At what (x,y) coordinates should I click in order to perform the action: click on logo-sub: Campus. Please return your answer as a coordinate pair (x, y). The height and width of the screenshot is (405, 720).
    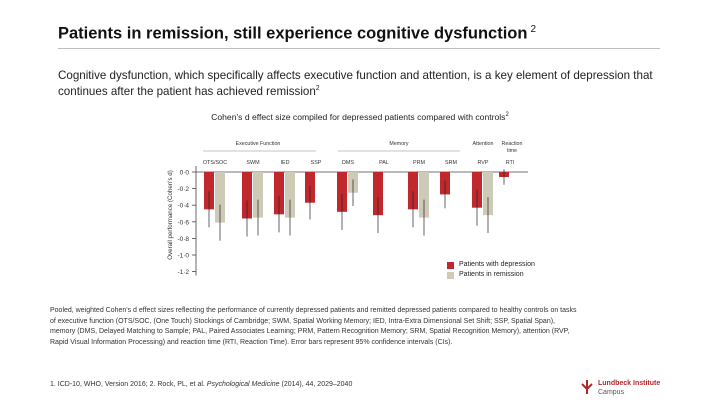
    Looking at the image, I should click on (611, 392).